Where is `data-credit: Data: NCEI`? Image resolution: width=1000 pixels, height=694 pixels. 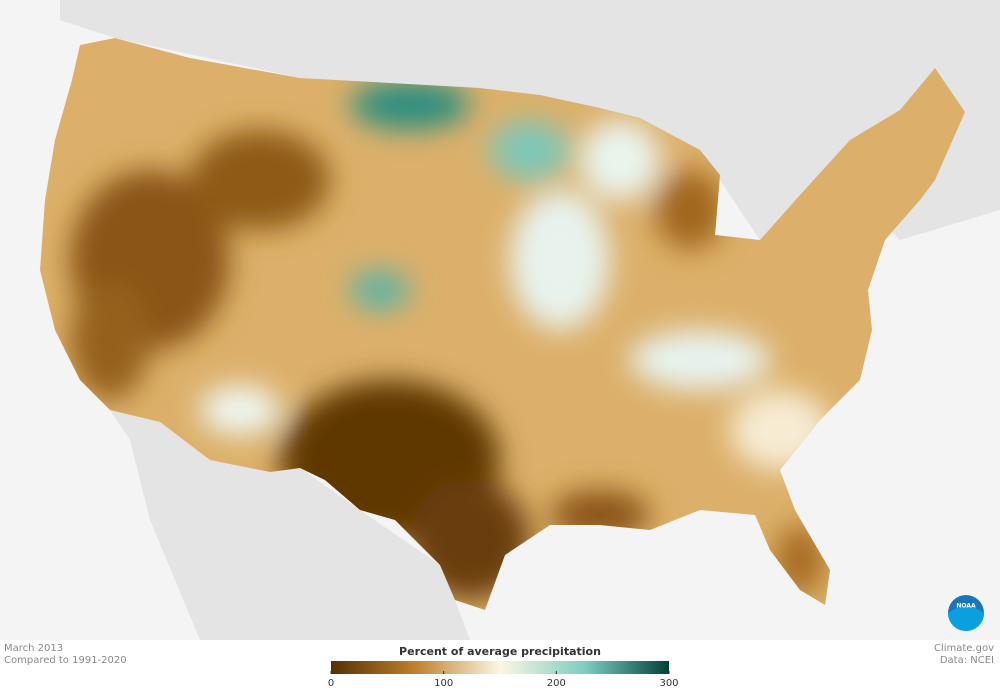
data-credit: Data: NCEI is located at coordinates (967, 660).